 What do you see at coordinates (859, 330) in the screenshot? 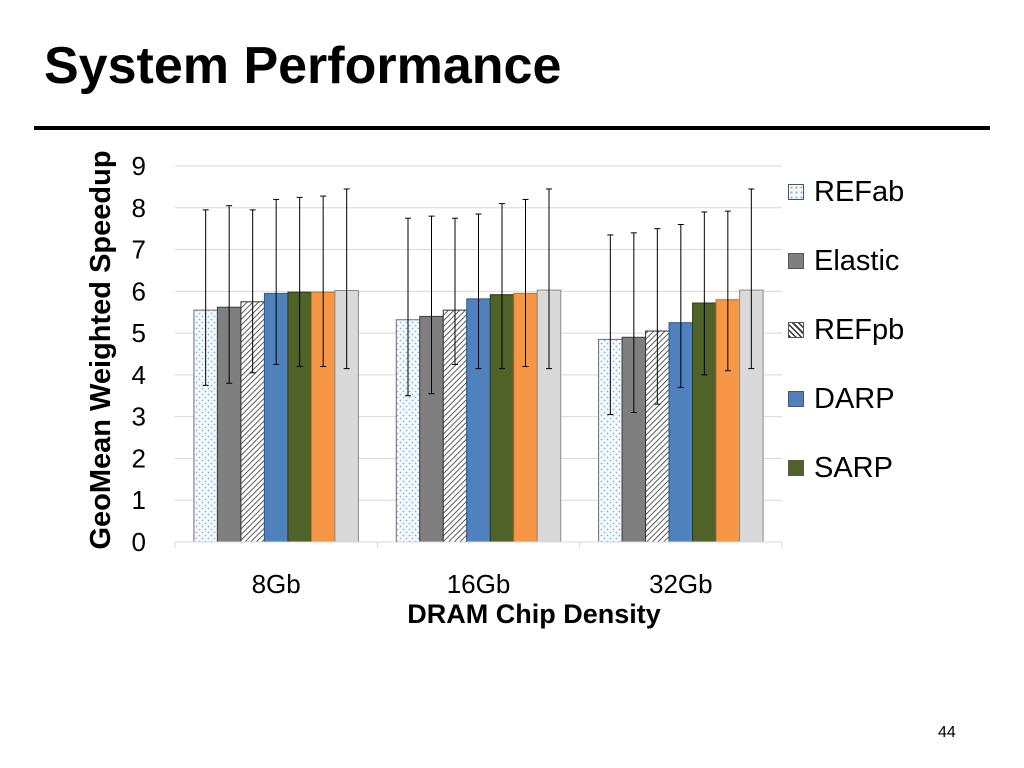
I see `legend-label: REFpb` at bounding box center [859, 330].